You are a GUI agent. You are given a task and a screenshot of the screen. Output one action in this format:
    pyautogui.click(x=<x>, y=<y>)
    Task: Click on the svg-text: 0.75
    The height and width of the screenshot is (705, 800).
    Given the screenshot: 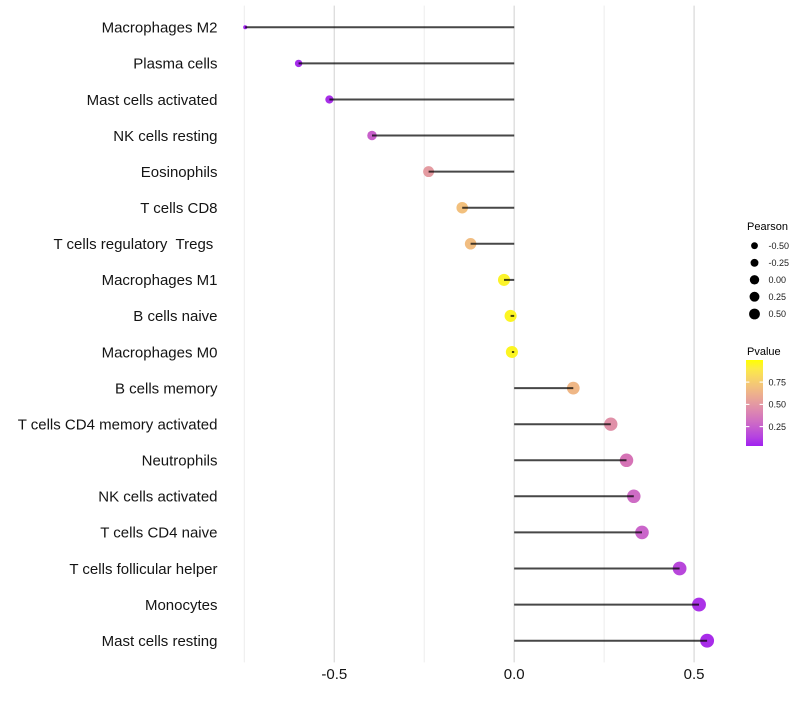 What is the action you would take?
    pyautogui.click(x=778, y=382)
    